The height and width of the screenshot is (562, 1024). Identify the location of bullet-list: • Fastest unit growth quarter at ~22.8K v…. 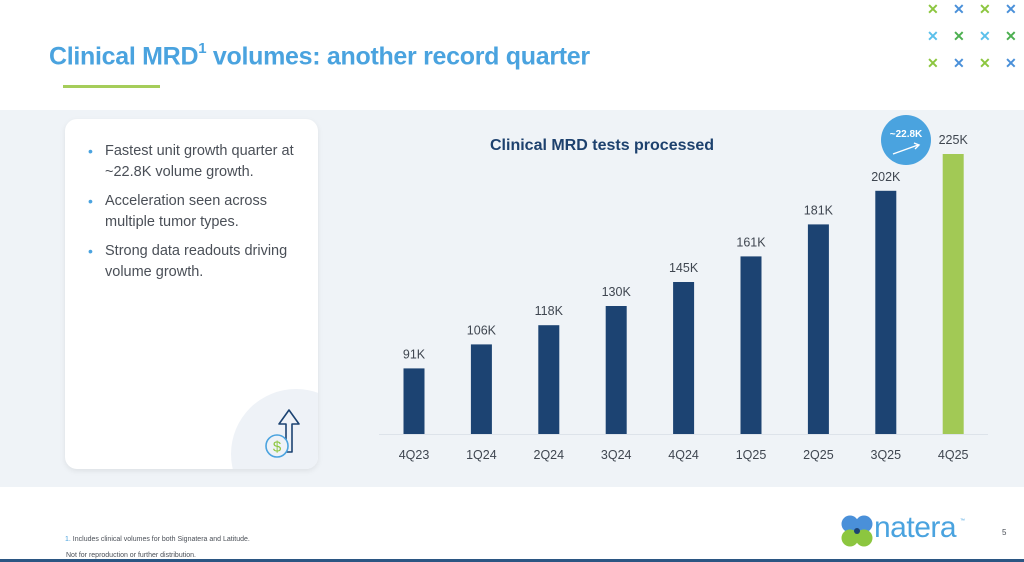
(191, 201).